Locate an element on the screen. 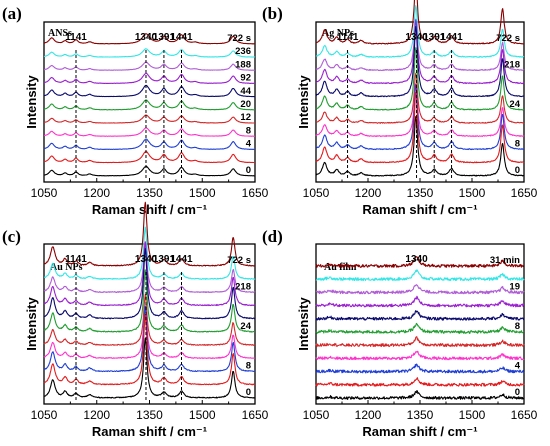 The image size is (550, 446). time-label: 44 is located at coordinates (245, 91).